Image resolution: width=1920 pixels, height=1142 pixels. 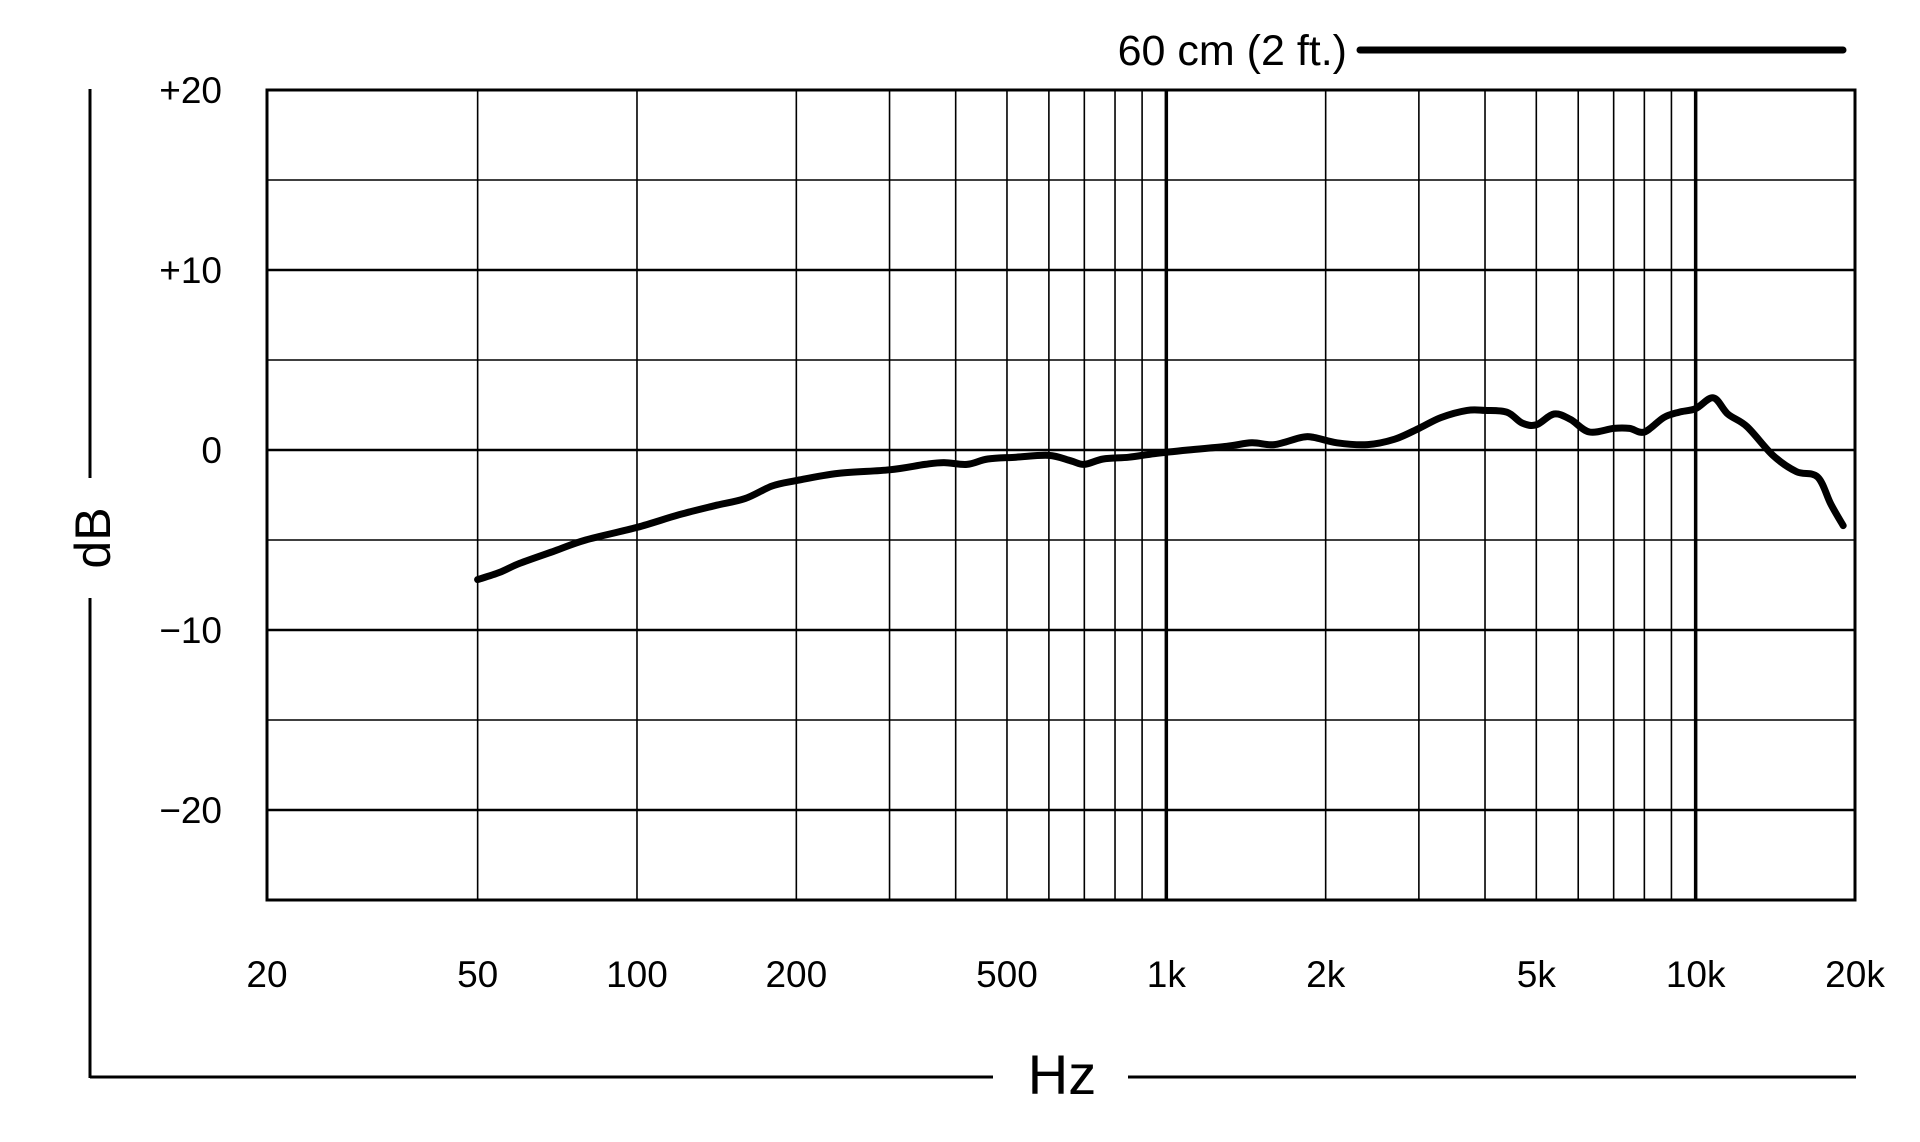 I want to click on x-tick-label-500: 500, so click(x=1007, y=974).